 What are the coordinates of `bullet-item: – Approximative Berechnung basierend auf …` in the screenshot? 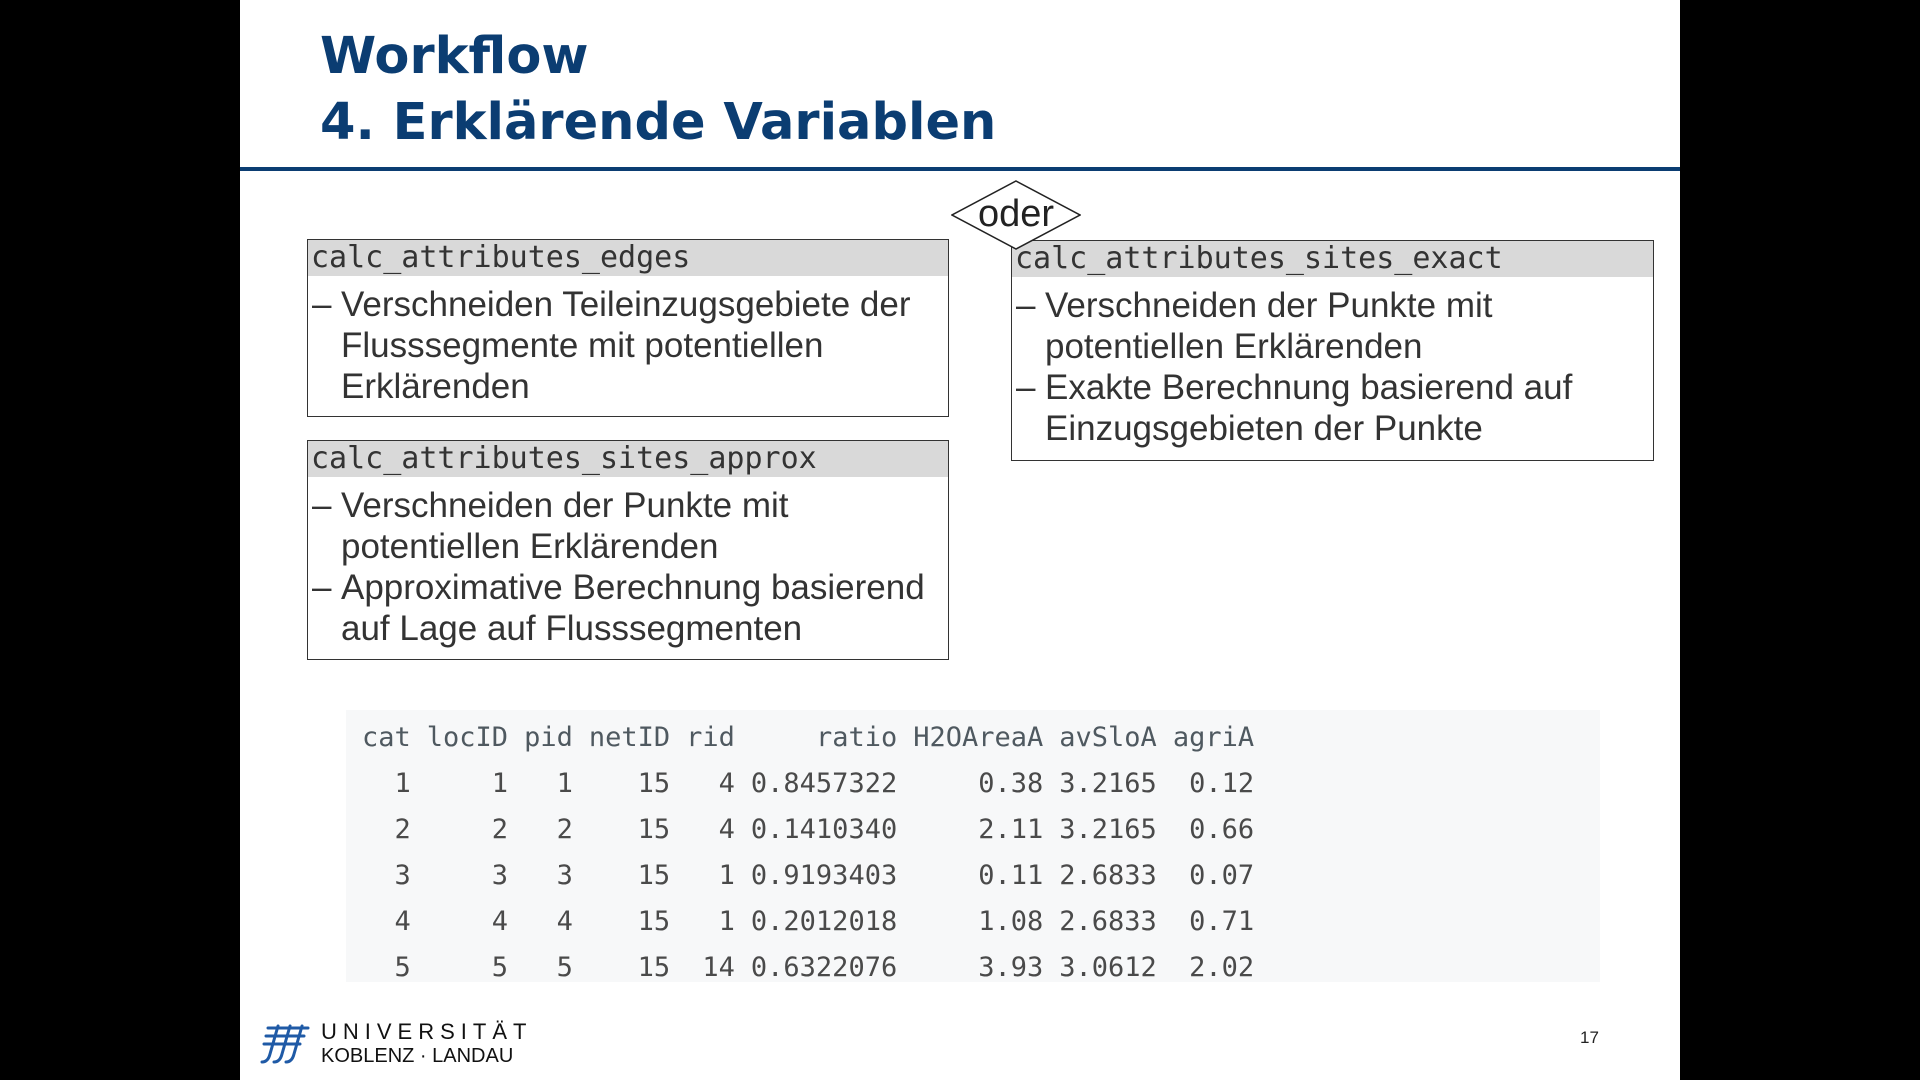 It's located at (628, 608).